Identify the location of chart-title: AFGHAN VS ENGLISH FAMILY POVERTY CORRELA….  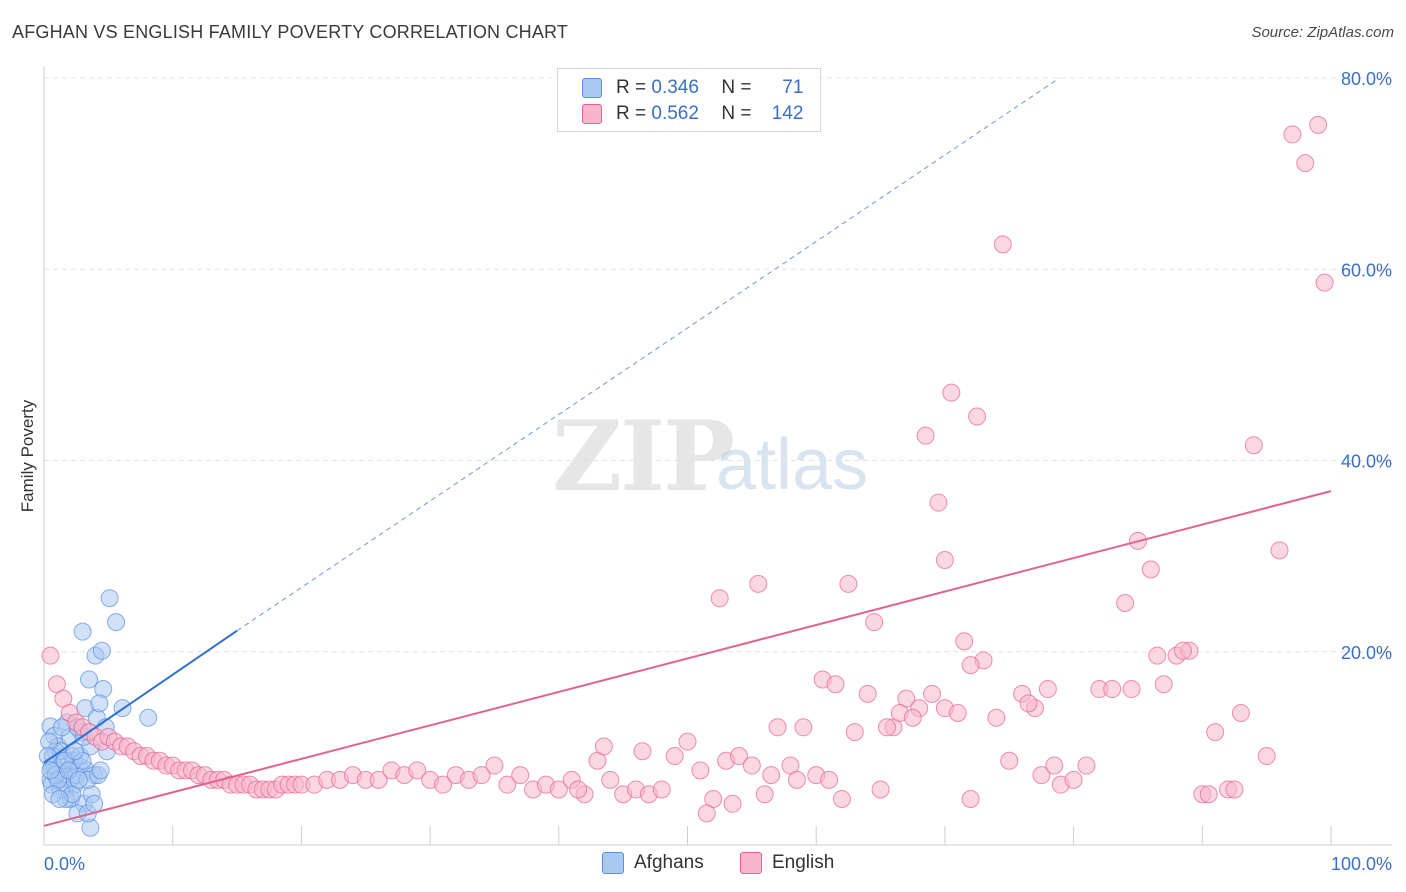
(290, 32).